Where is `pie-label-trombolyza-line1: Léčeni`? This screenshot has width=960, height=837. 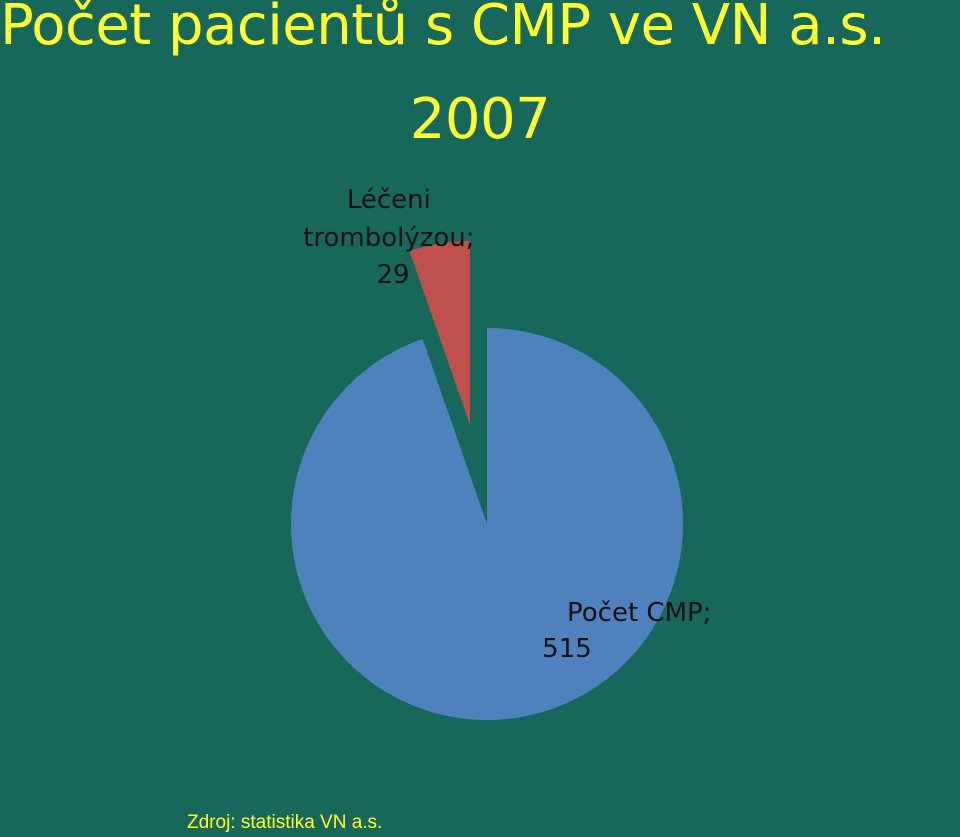
pie-label-trombolyza-line1: Léčeni is located at coordinates (389, 200).